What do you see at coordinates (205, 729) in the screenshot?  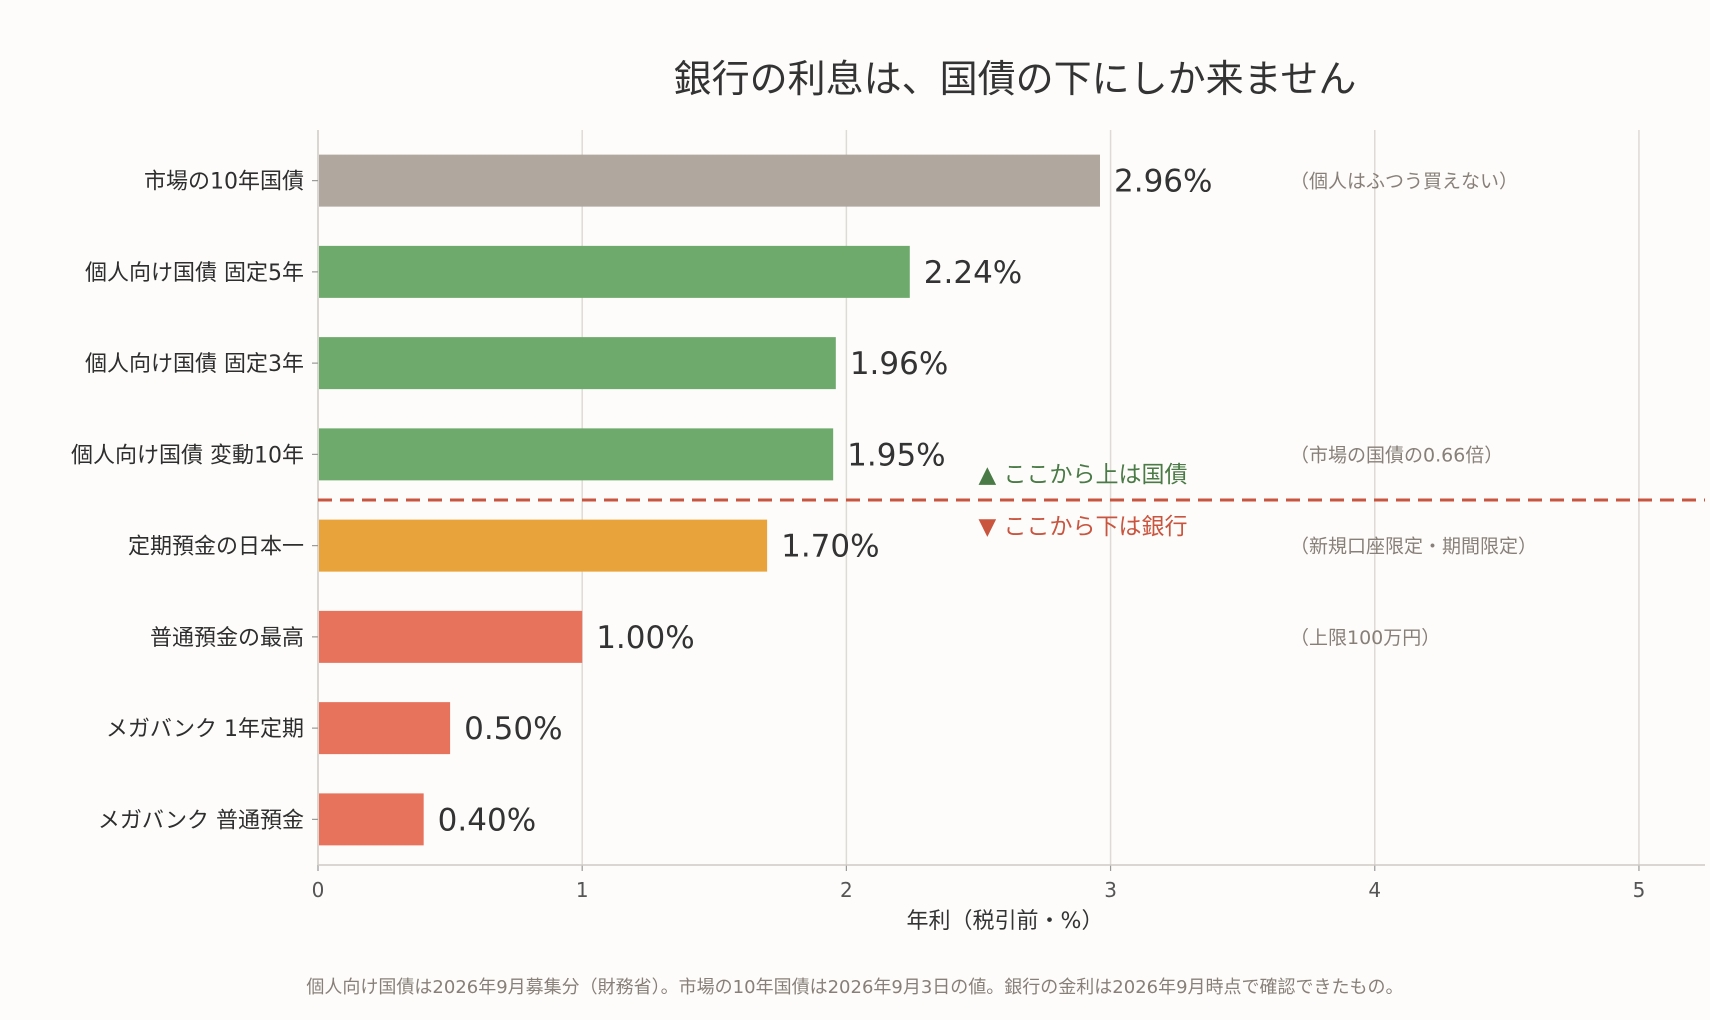 I see `category-label-6: メガバンク 1年定期` at bounding box center [205, 729].